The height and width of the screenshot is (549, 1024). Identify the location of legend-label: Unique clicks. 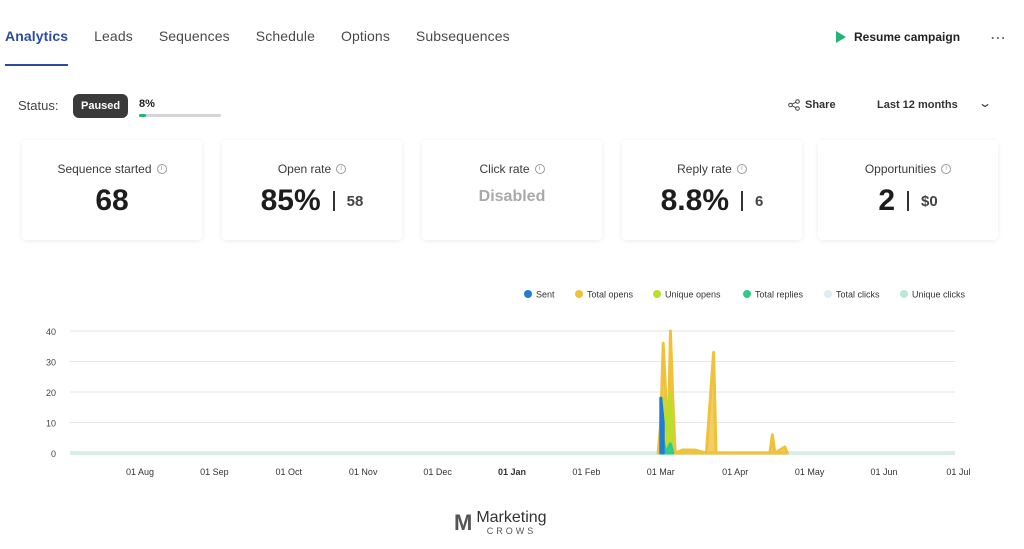
(939, 295).